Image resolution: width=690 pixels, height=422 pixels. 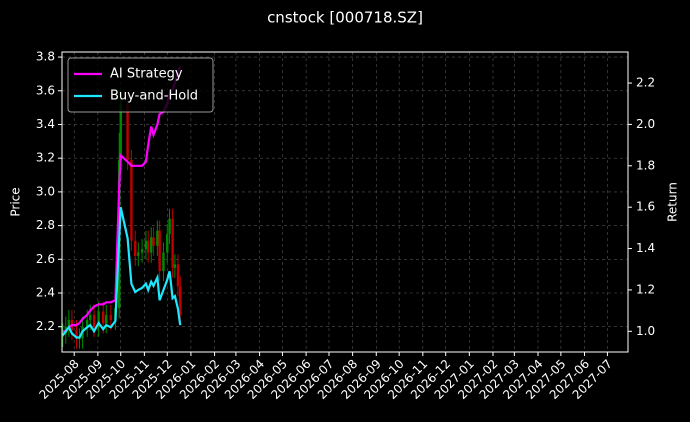 I want to click on y-tick-label: 2.8, so click(x=45, y=225).